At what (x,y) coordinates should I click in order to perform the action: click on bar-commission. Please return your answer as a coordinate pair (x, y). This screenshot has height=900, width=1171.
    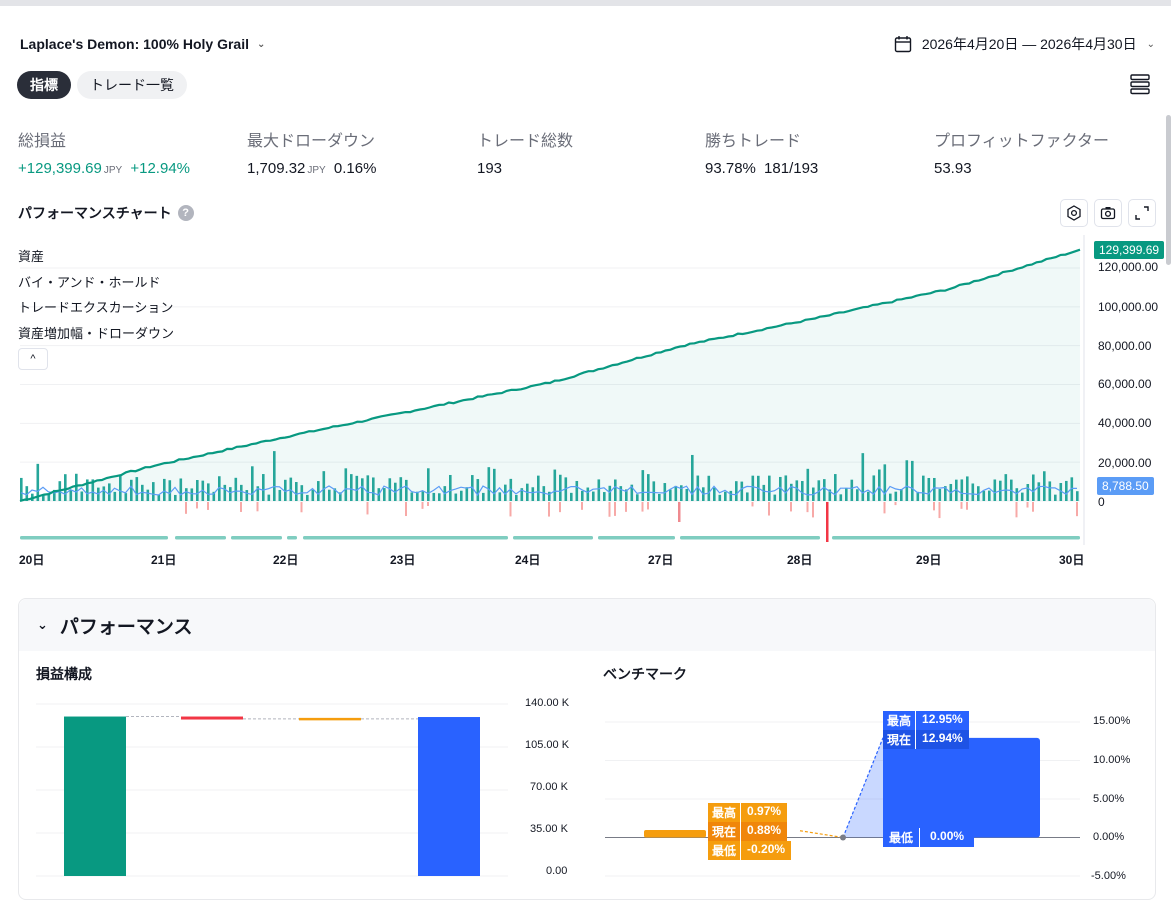
    Looking at the image, I should click on (330, 719).